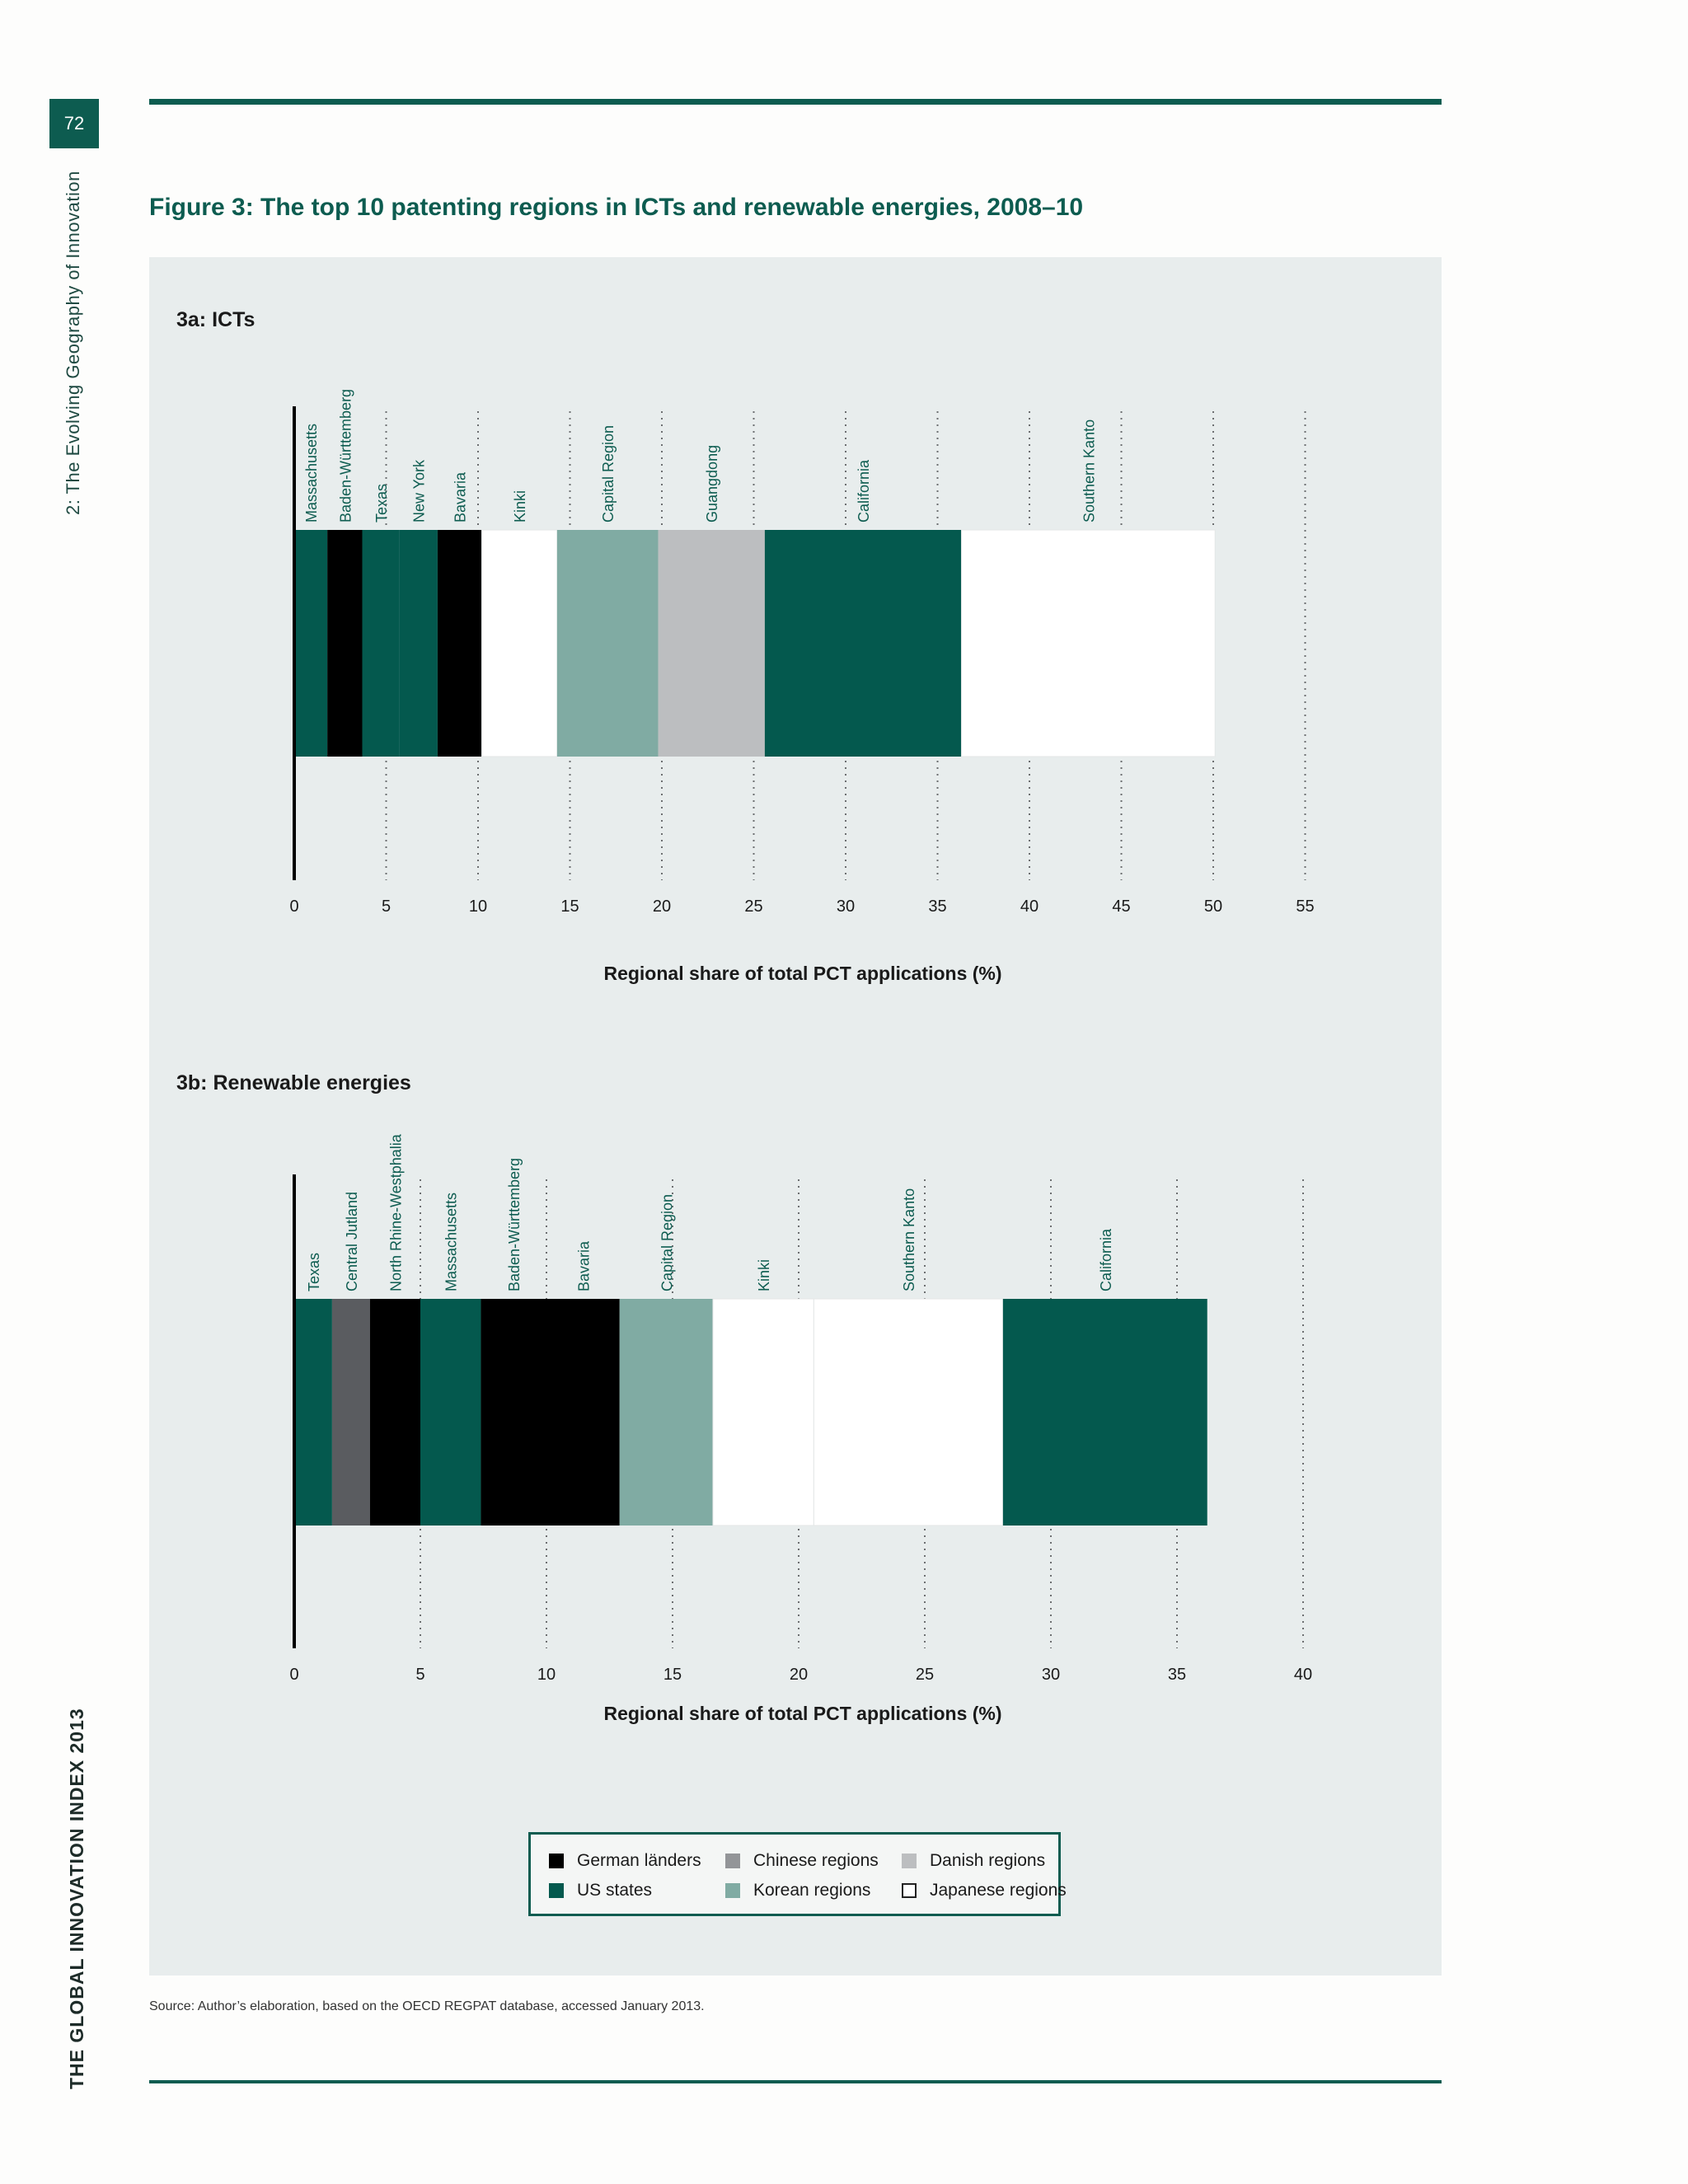 This screenshot has height=2184, width=1688. What do you see at coordinates (988, 1860) in the screenshot?
I see `legend-label: Danish regions` at bounding box center [988, 1860].